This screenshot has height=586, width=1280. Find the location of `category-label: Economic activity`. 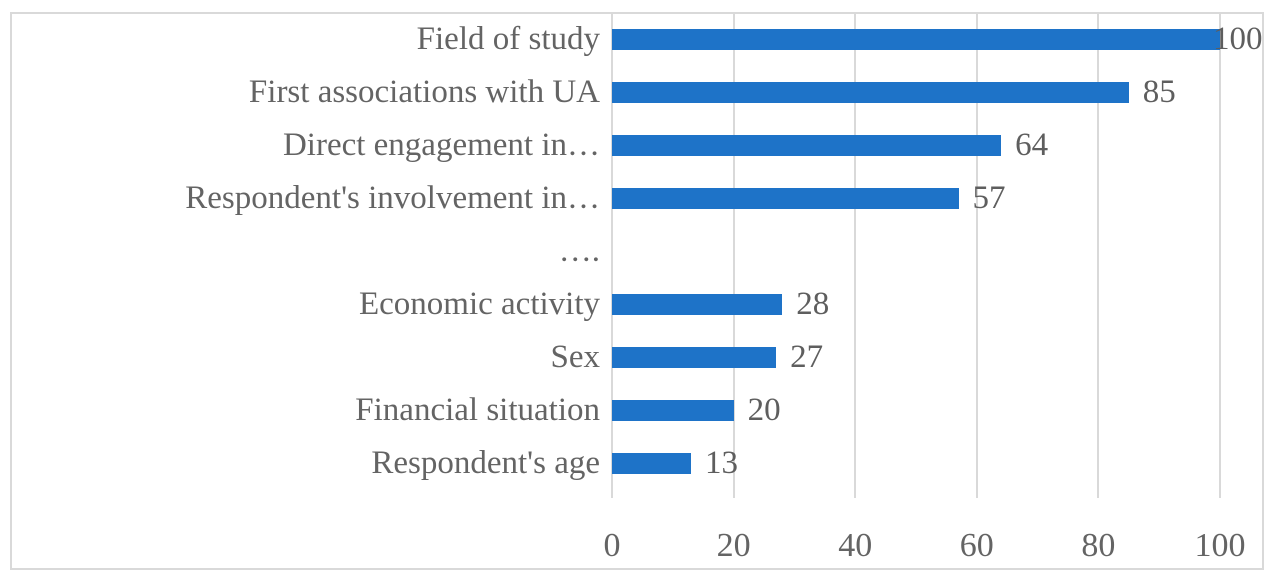

category-label: Economic activity is located at coordinates (479, 304).